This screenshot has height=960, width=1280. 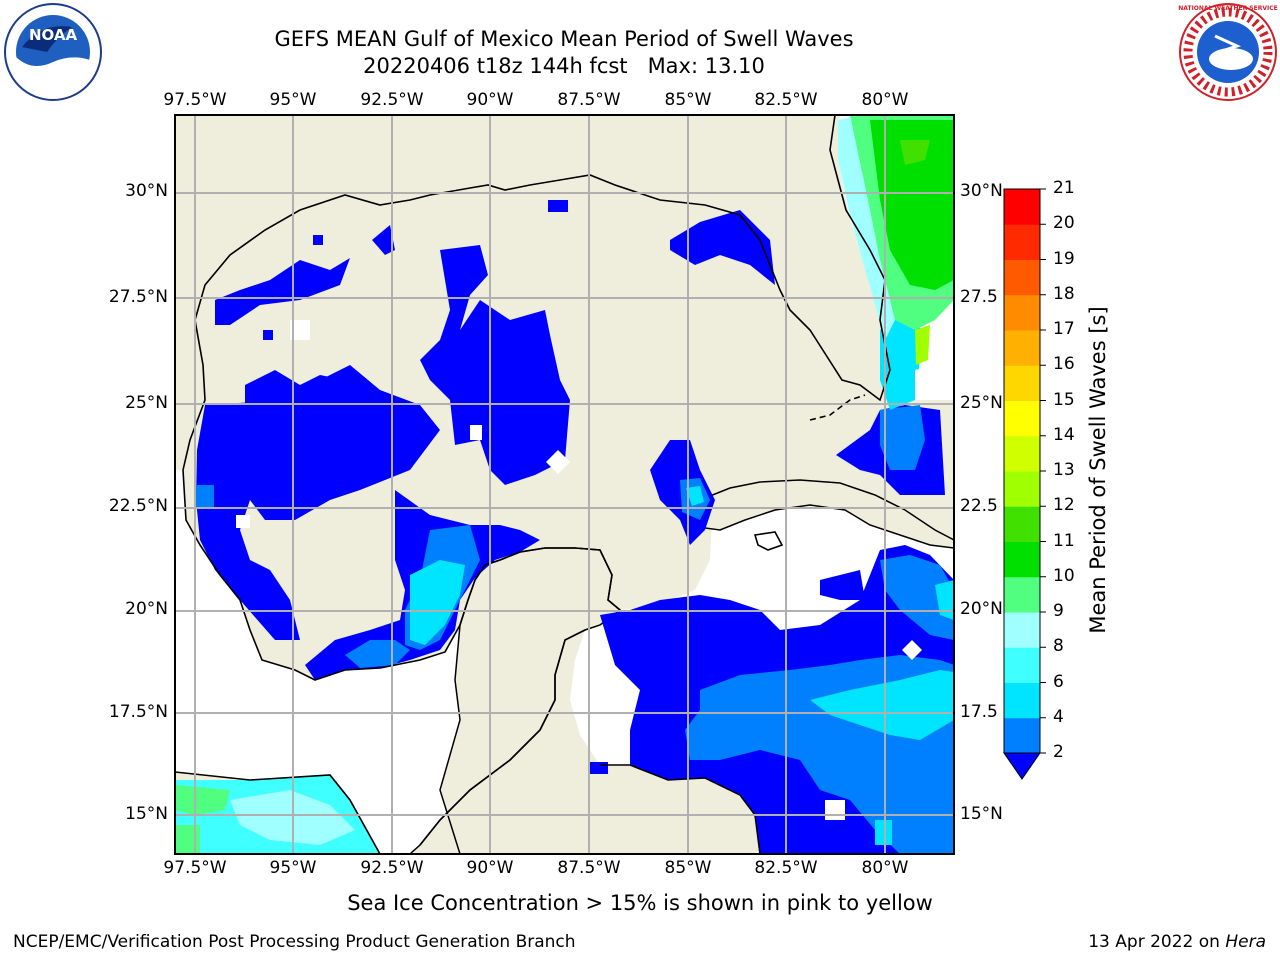 What do you see at coordinates (1058, 752) in the screenshot?
I see `colorbar-tick-label: 2` at bounding box center [1058, 752].